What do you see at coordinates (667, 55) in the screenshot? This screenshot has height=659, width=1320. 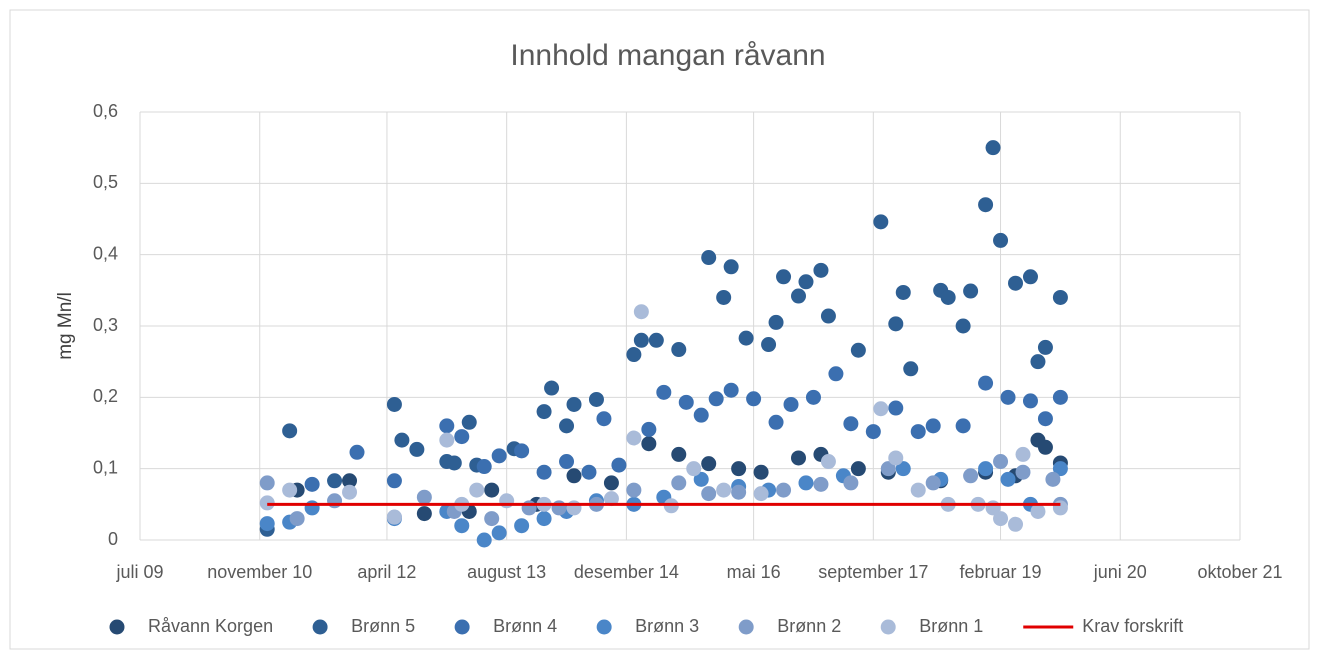 I see `chart-title: Innhold mangan råvann` at bounding box center [667, 55].